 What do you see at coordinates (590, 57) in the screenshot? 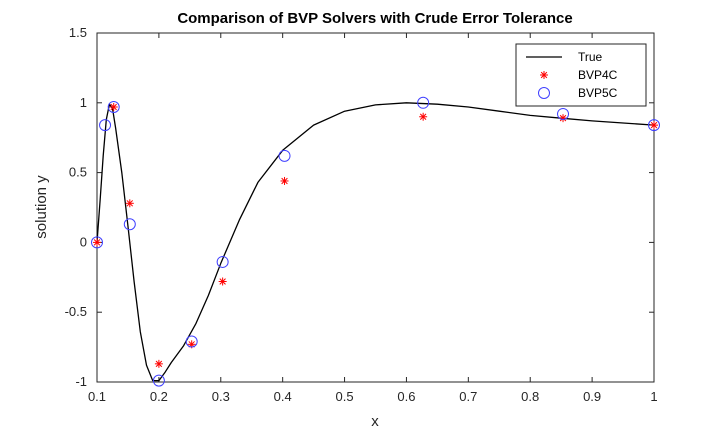
I see `legend-label-true: True` at bounding box center [590, 57].